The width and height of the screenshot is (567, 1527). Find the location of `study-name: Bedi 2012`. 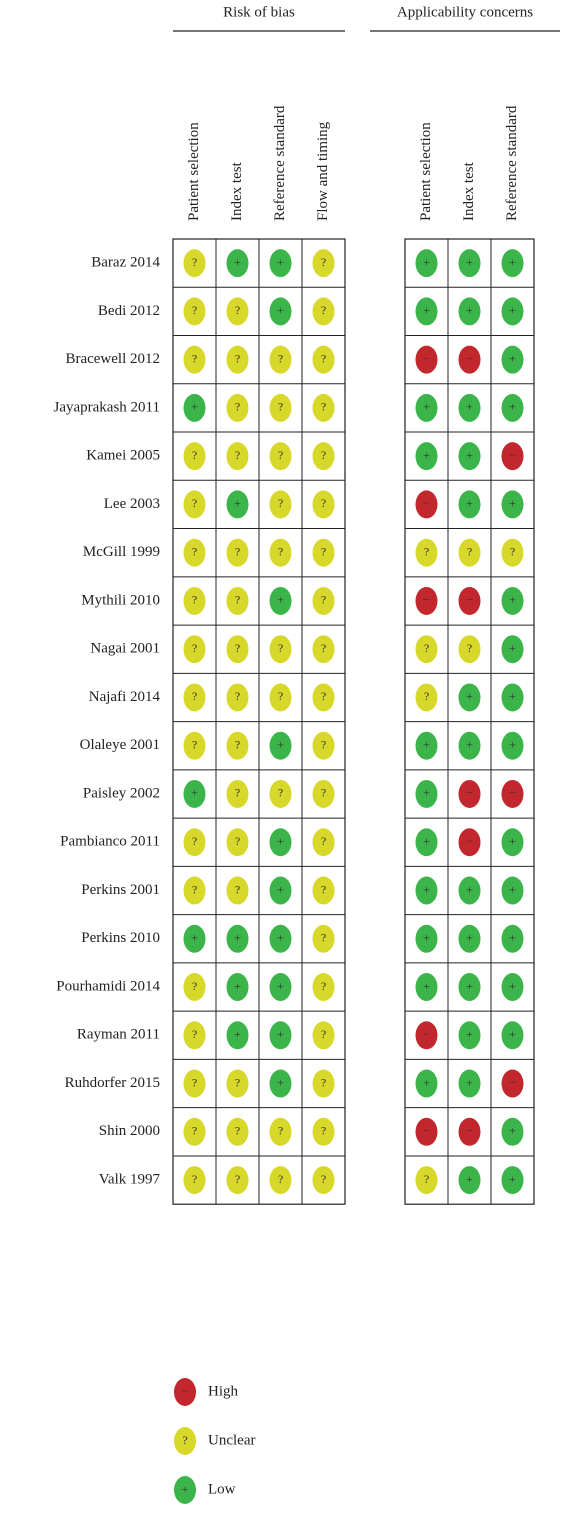

study-name: Bedi 2012 is located at coordinates (129, 311).